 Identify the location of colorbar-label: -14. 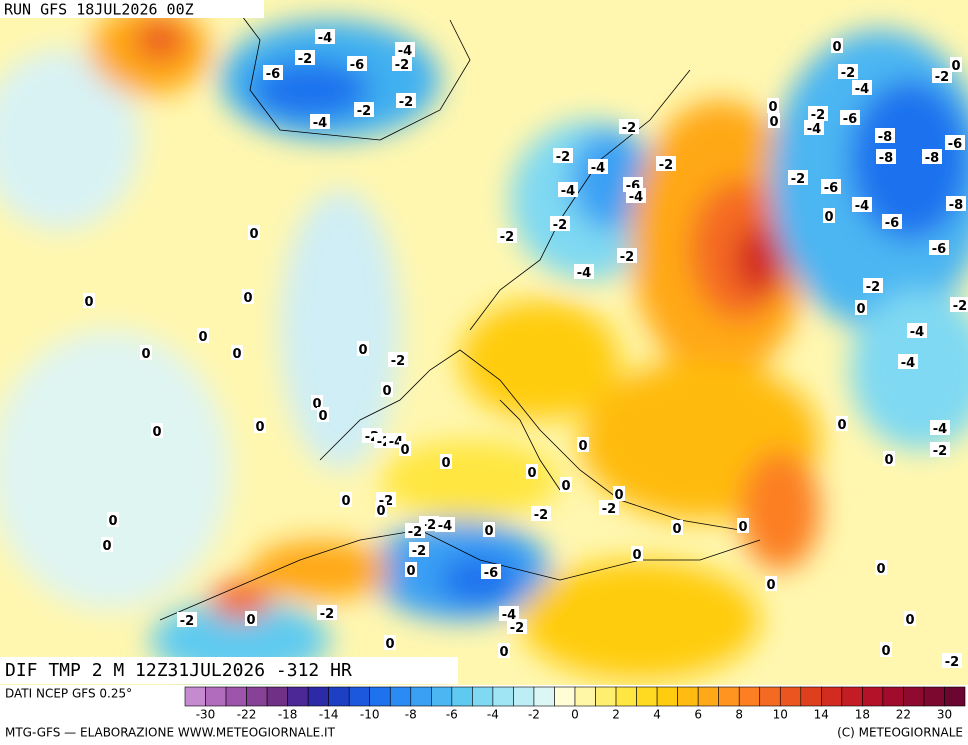
(329, 715).